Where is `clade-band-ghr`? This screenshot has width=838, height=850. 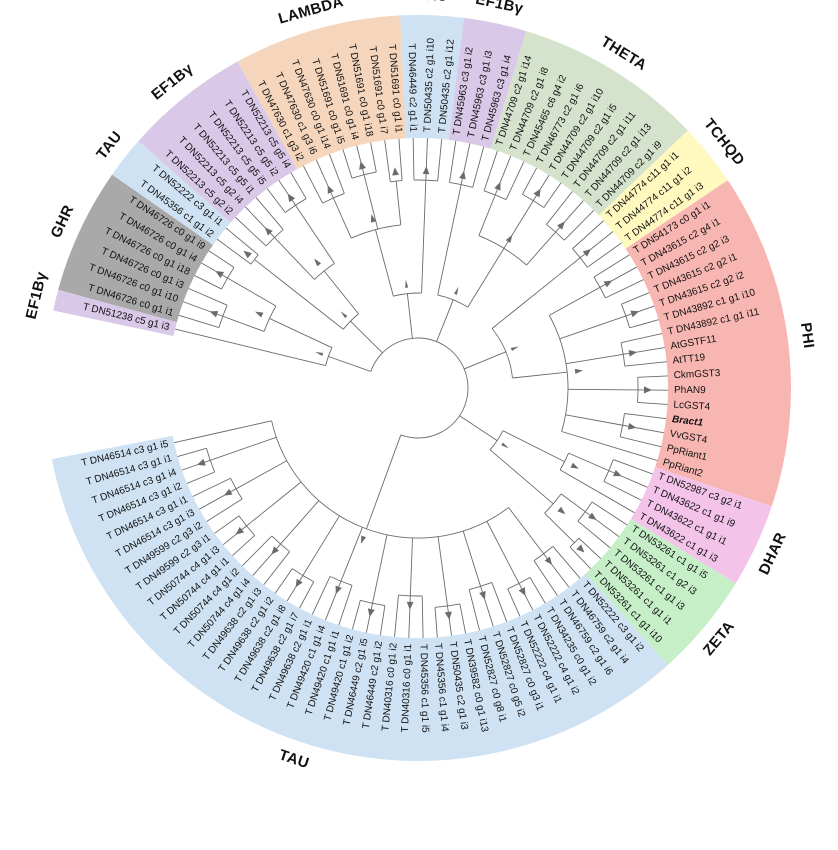 clade-band-ghr is located at coordinates (135, 248).